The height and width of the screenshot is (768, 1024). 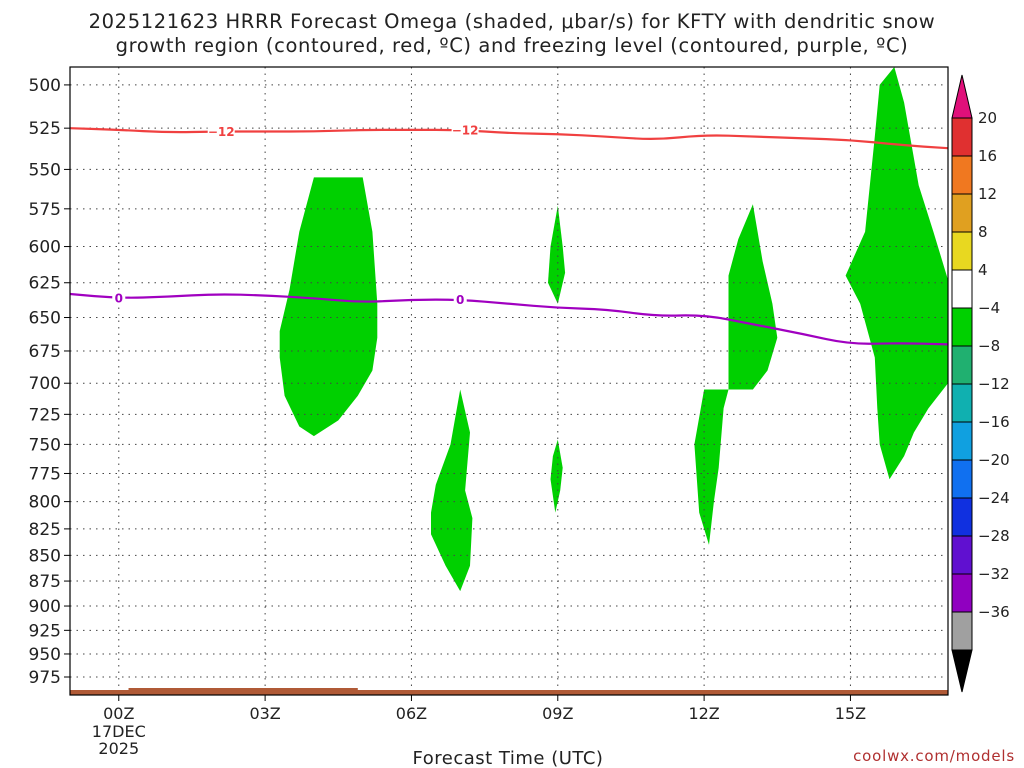 I want to click on colorbar-label: −8, so click(x=989, y=346).